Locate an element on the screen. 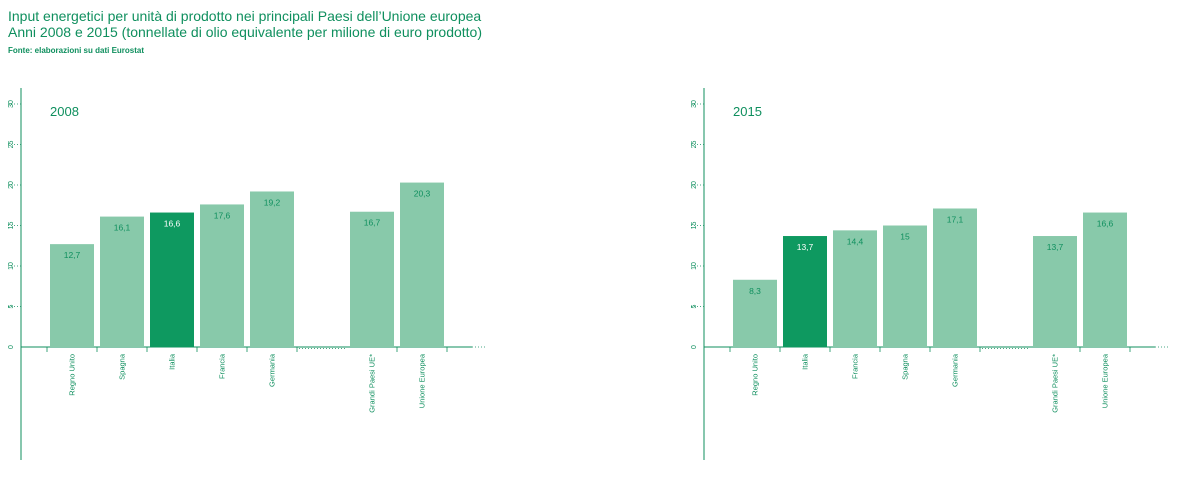 The height and width of the screenshot is (495, 1189). chart-source: Fonte: elaborazioni su dati Eurostat is located at coordinates (76, 50).